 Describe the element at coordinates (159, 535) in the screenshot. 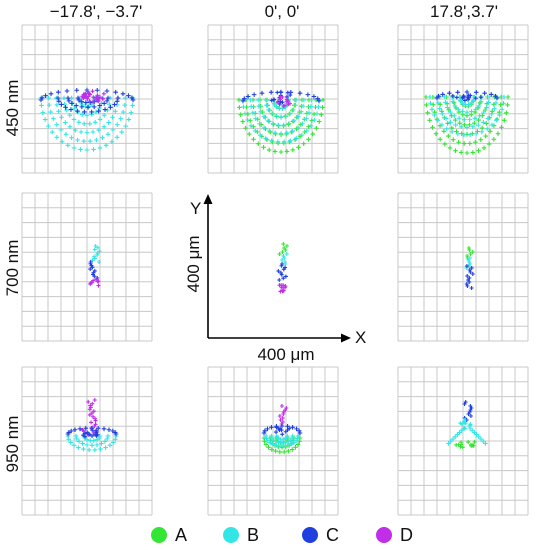

I see `legend-swatch-a` at that location.